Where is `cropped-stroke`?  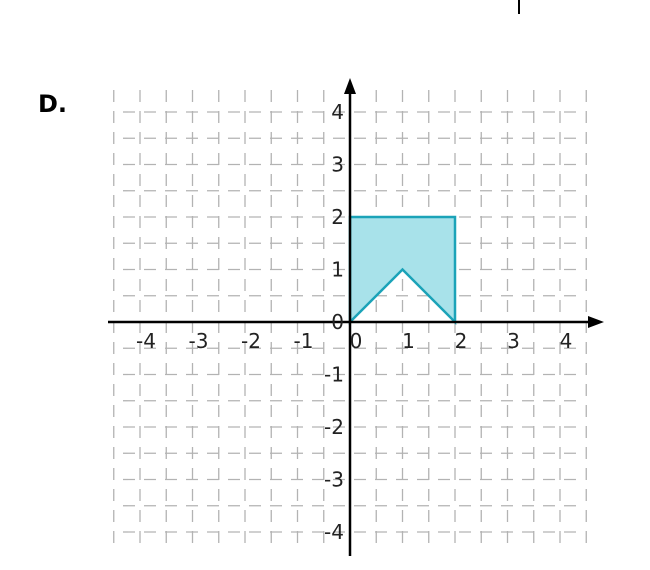 cropped-stroke is located at coordinates (519, 7).